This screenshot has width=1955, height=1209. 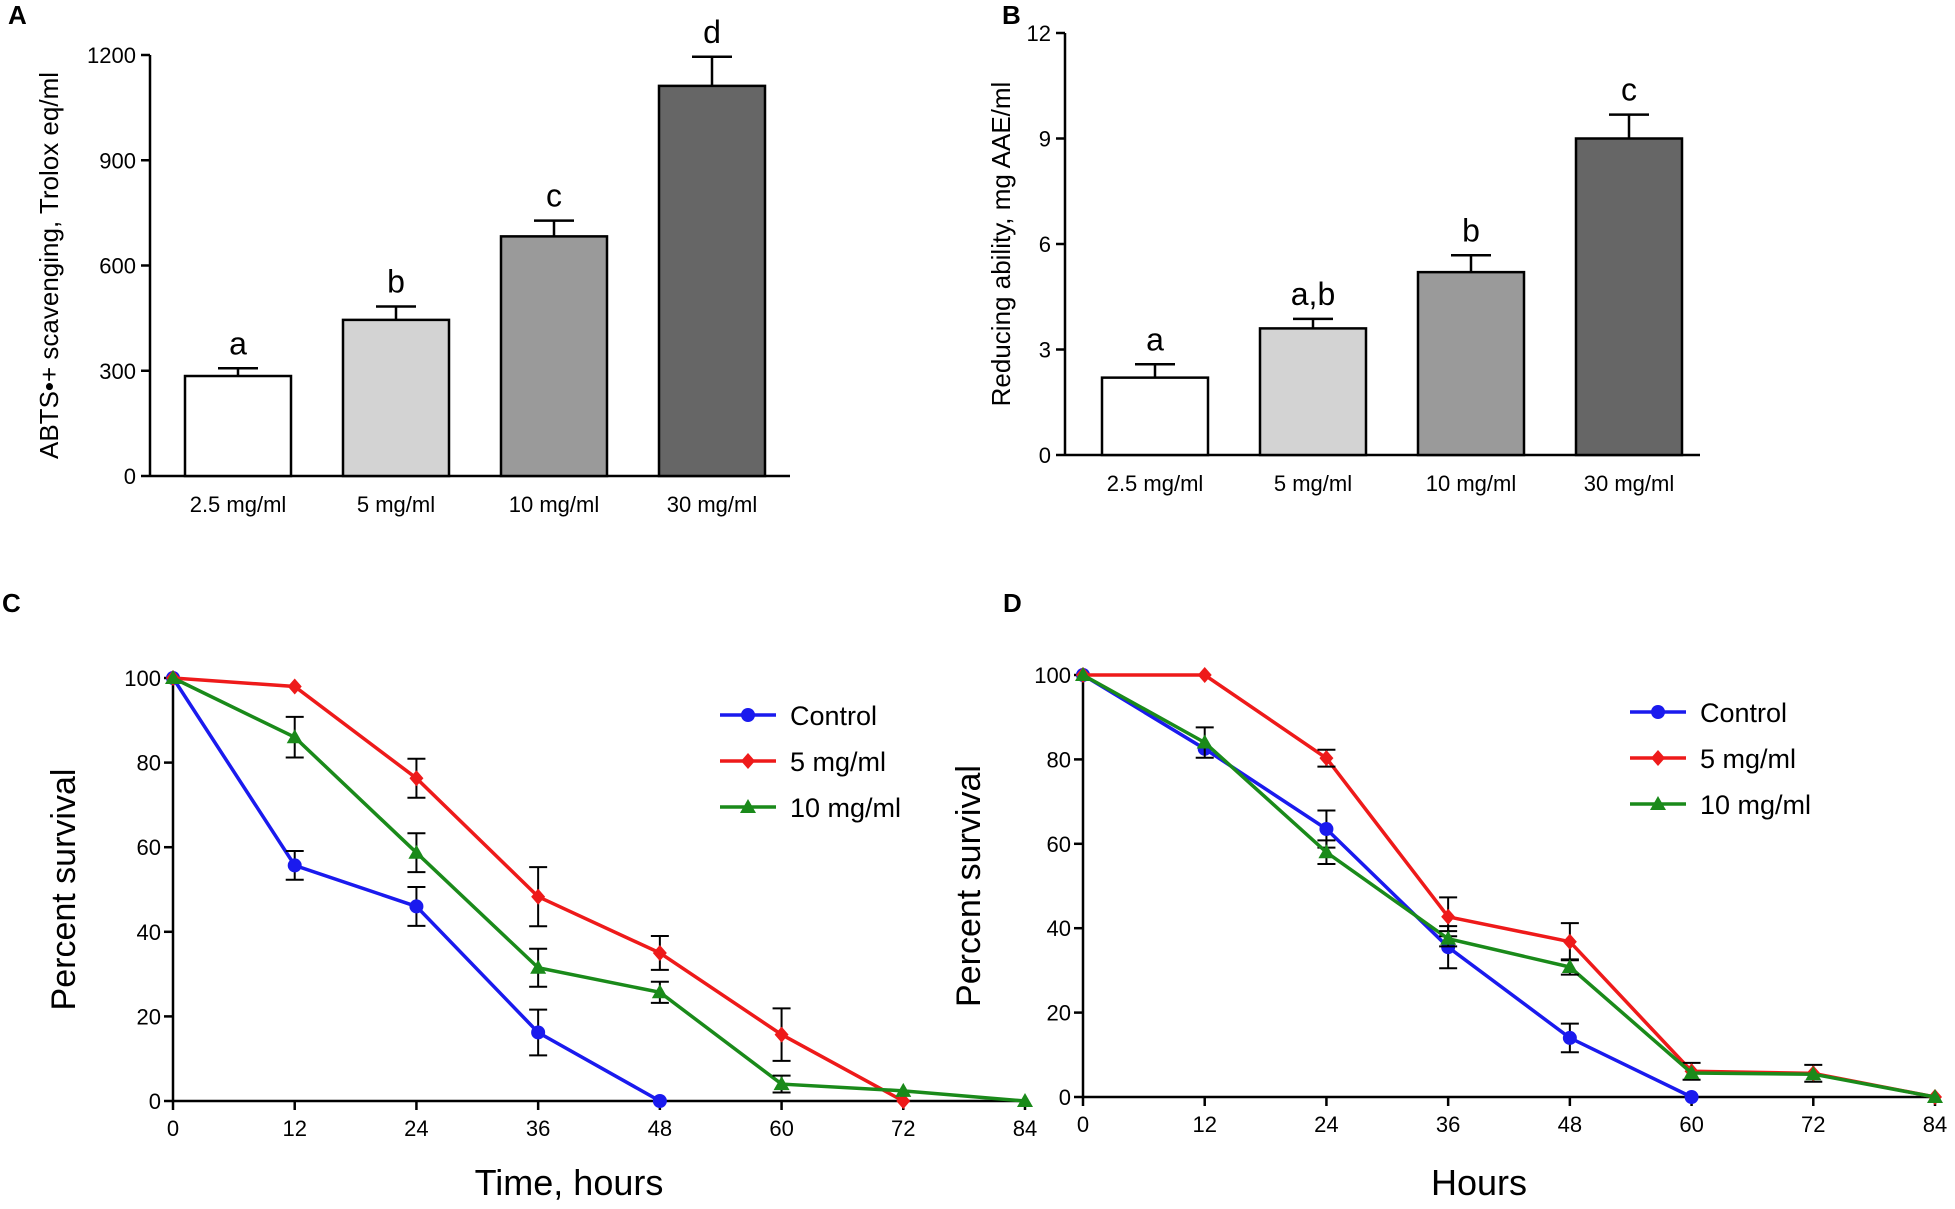 What do you see at coordinates (1039, 33) in the screenshot?
I see `y-tick-label: 12` at bounding box center [1039, 33].